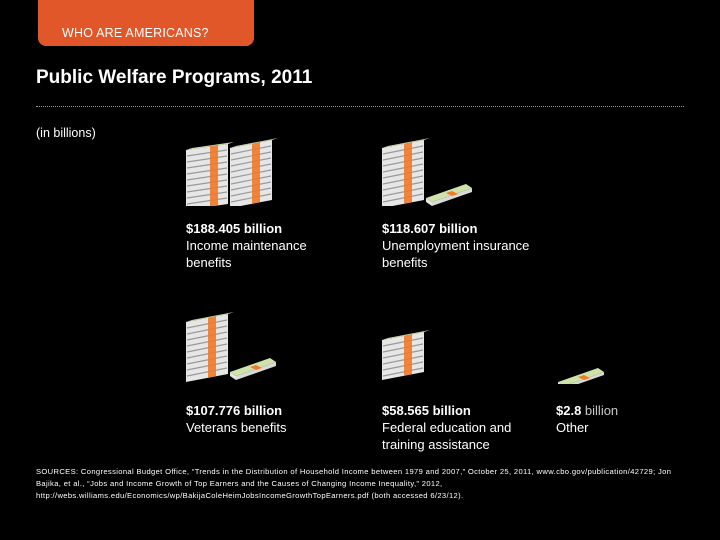 The height and width of the screenshot is (540, 720). Describe the element at coordinates (456, 254) in the screenshot. I see `program-label: Unemployment insurance benefits` at that location.